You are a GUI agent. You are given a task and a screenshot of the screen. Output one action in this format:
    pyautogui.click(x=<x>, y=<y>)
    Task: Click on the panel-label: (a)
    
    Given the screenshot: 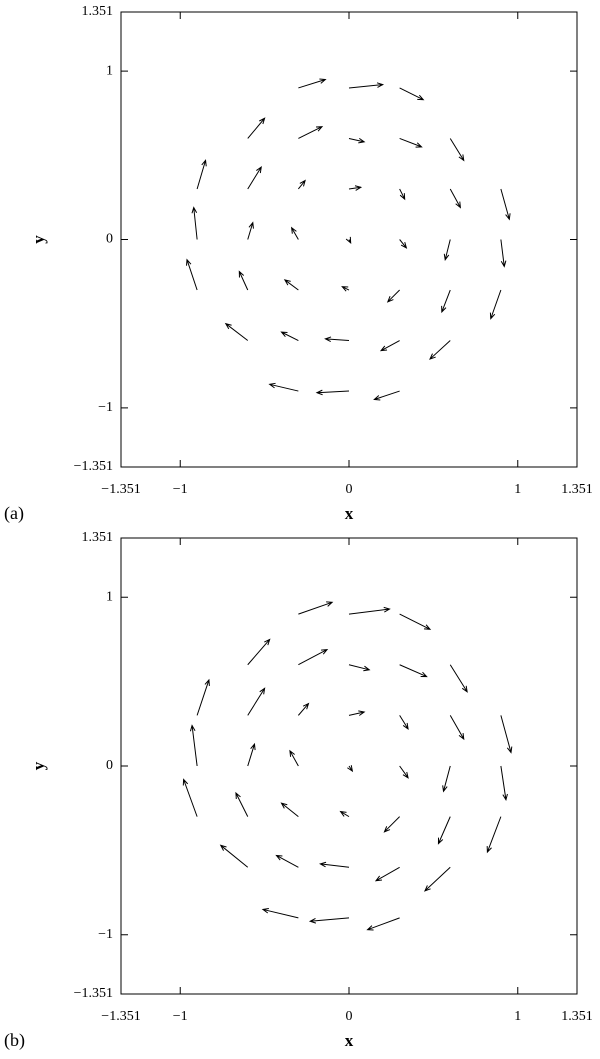 What is the action you would take?
    pyautogui.click(x=14, y=513)
    